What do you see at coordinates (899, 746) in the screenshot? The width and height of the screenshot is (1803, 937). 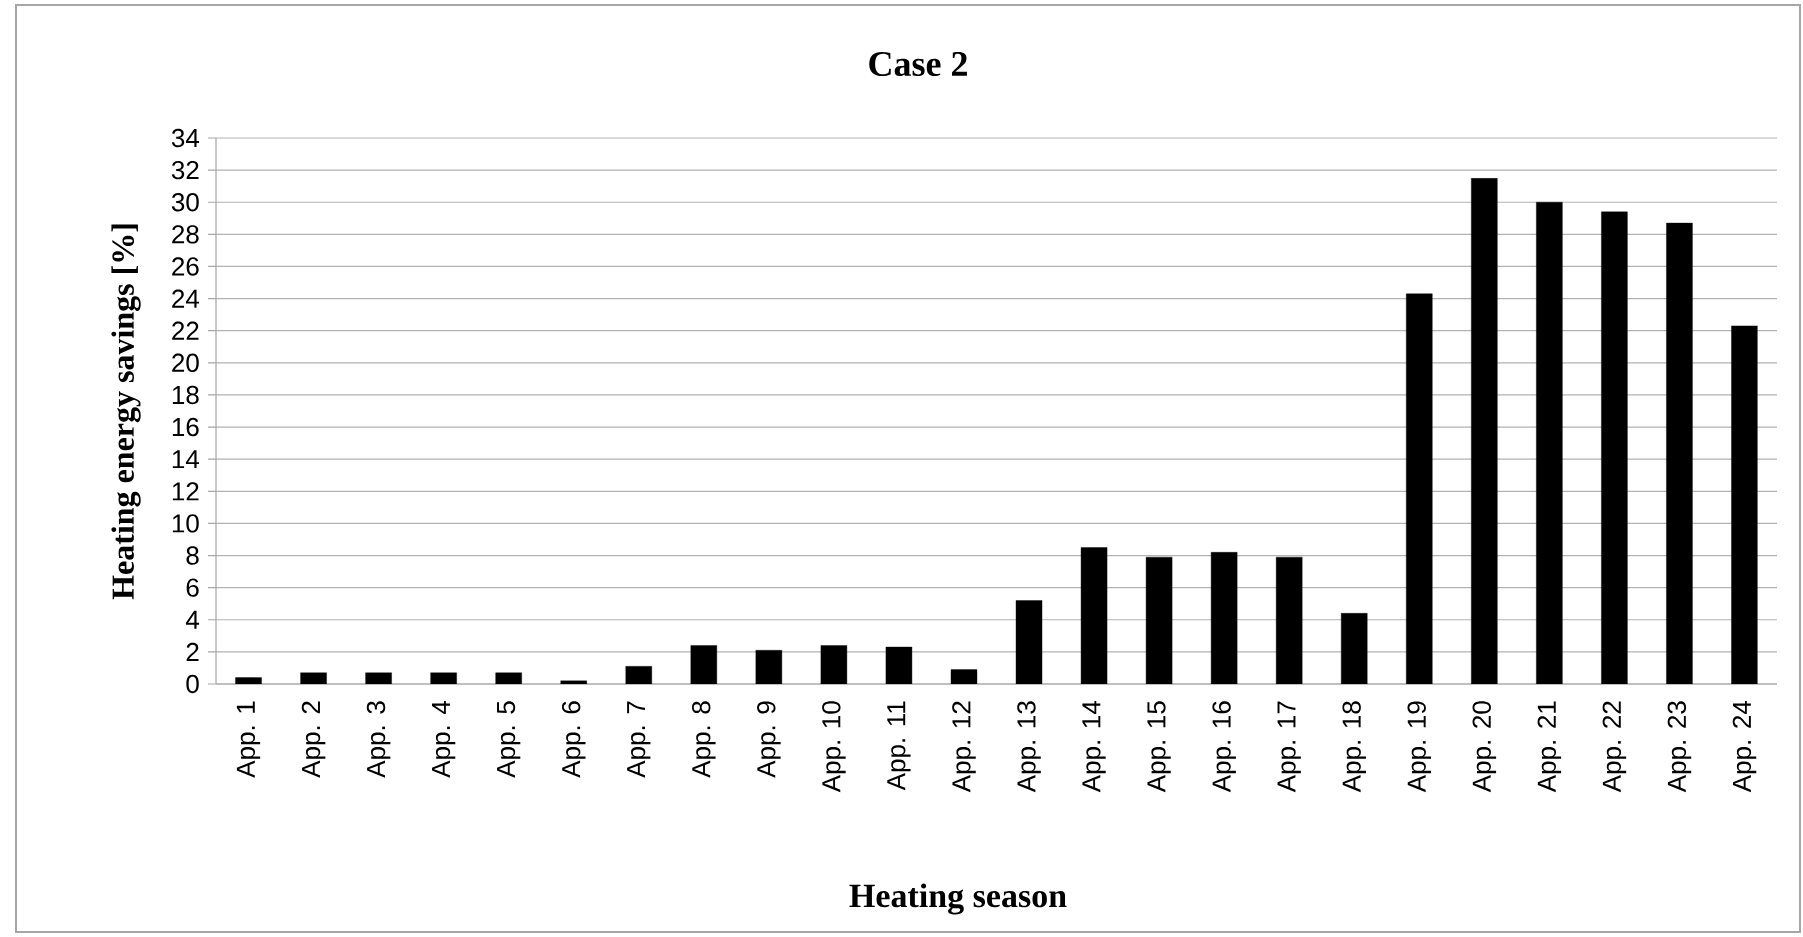 I see `x-tick-label: App. 11` at bounding box center [899, 746].